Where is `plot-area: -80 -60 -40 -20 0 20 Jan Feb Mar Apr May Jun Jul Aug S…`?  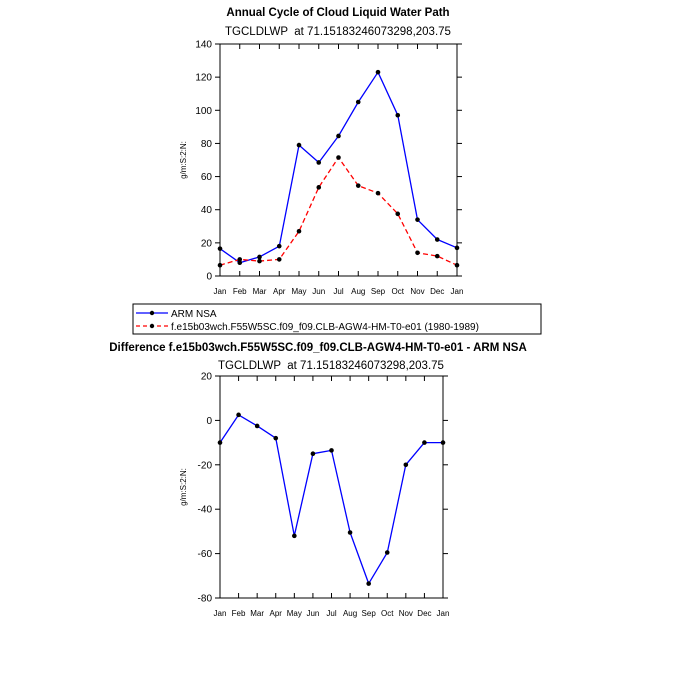
plot-area: -80 -60 -40 -20 0 20 Jan Feb Mar Apr May Jun Jul Aug S… is located at coordinates (324, 495).